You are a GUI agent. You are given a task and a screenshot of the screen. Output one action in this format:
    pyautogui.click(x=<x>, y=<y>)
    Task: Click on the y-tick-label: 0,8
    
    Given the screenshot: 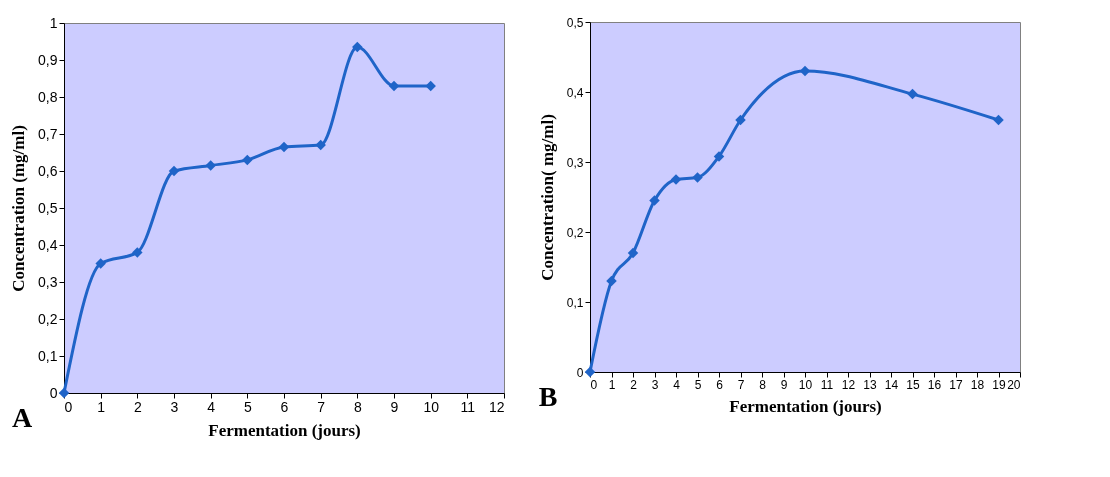 What is the action you would take?
    pyautogui.click(x=48, y=96)
    